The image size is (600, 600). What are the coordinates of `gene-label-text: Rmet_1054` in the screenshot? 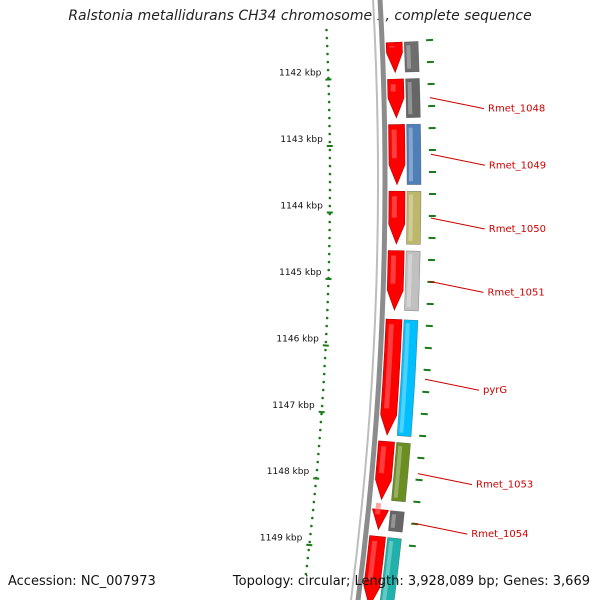 It's located at (499, 534).